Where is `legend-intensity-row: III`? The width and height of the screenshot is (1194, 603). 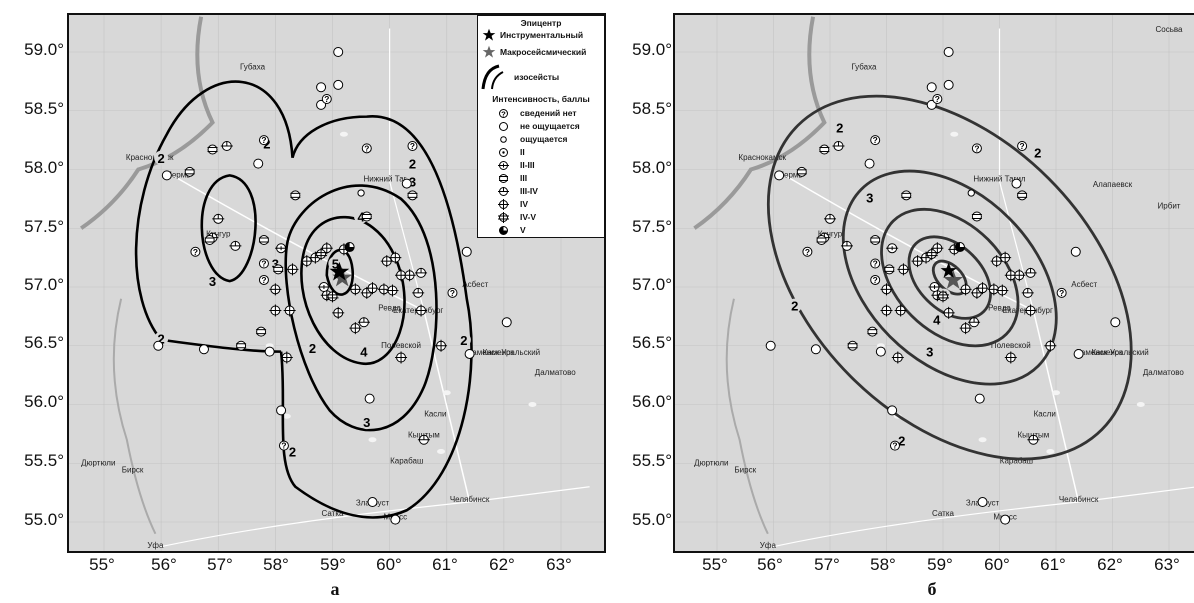
legend-intensity-row: III is located at coordinates (541, 178).